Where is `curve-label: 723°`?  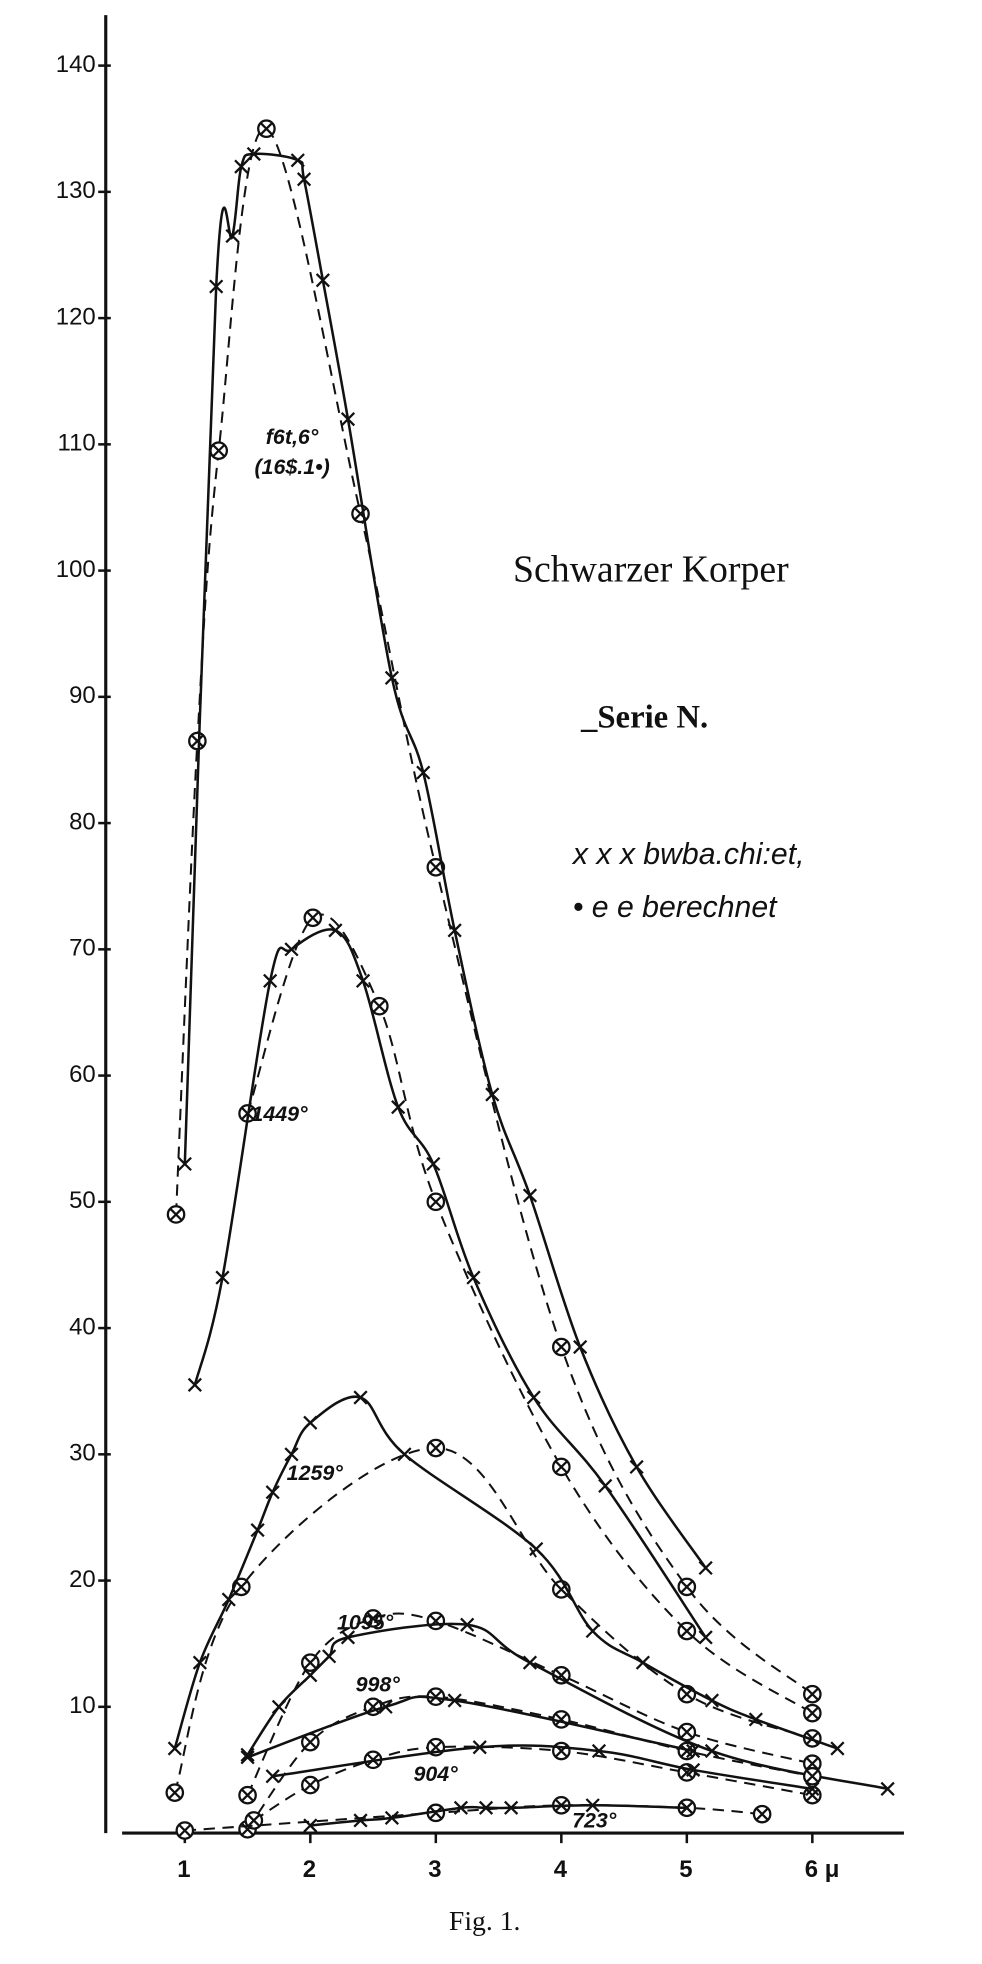 curve-label: 723° is located at coordinates (594, 1820).